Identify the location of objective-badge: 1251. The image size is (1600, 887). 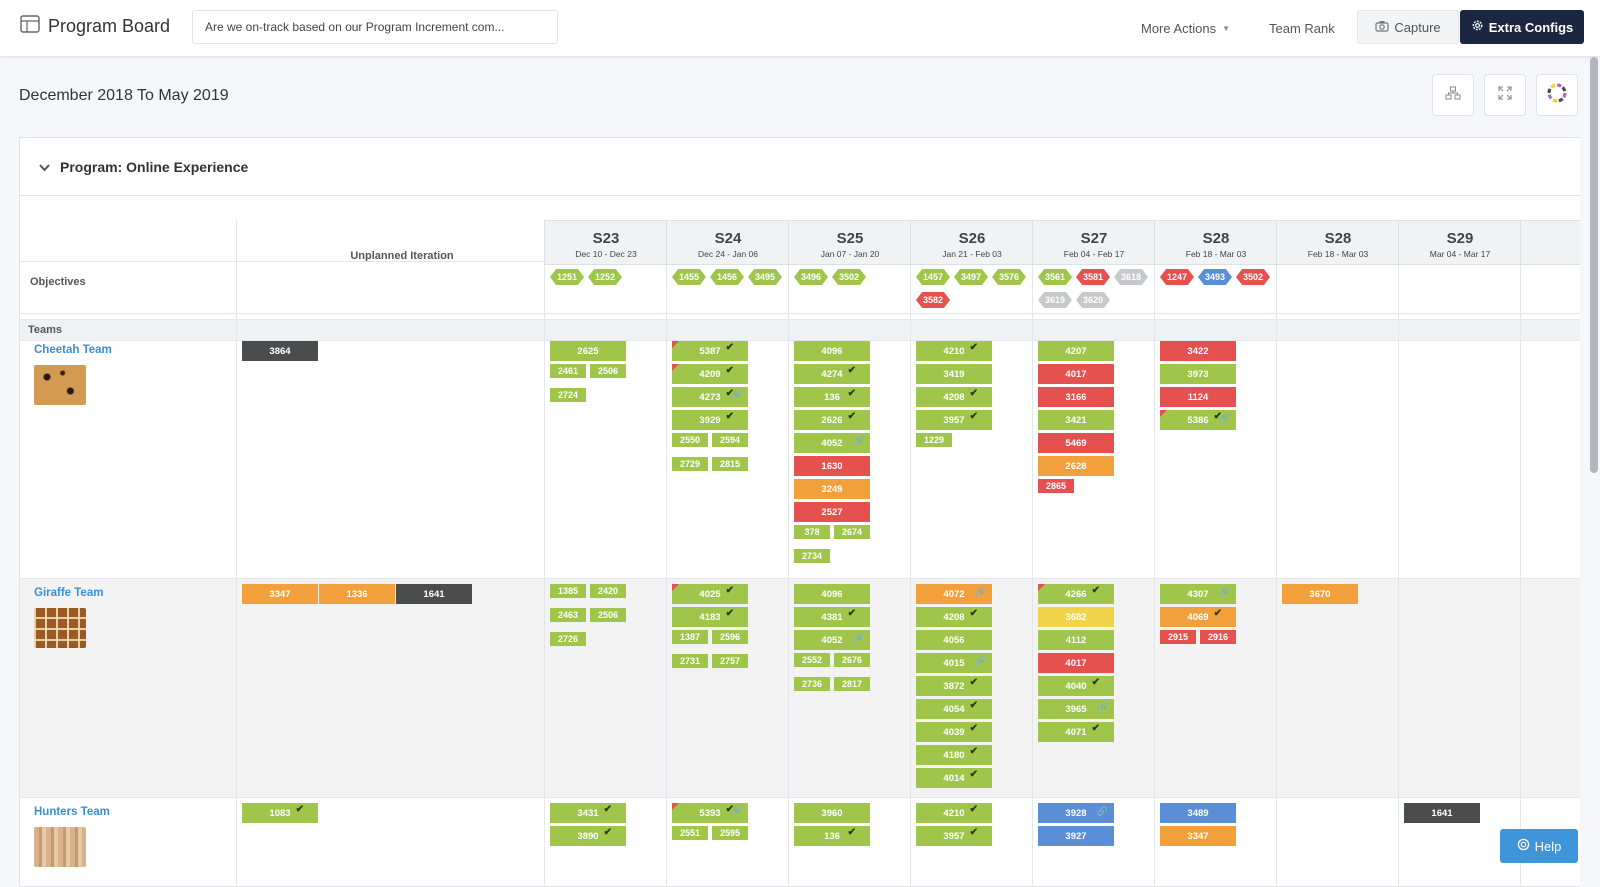
(567, 277).